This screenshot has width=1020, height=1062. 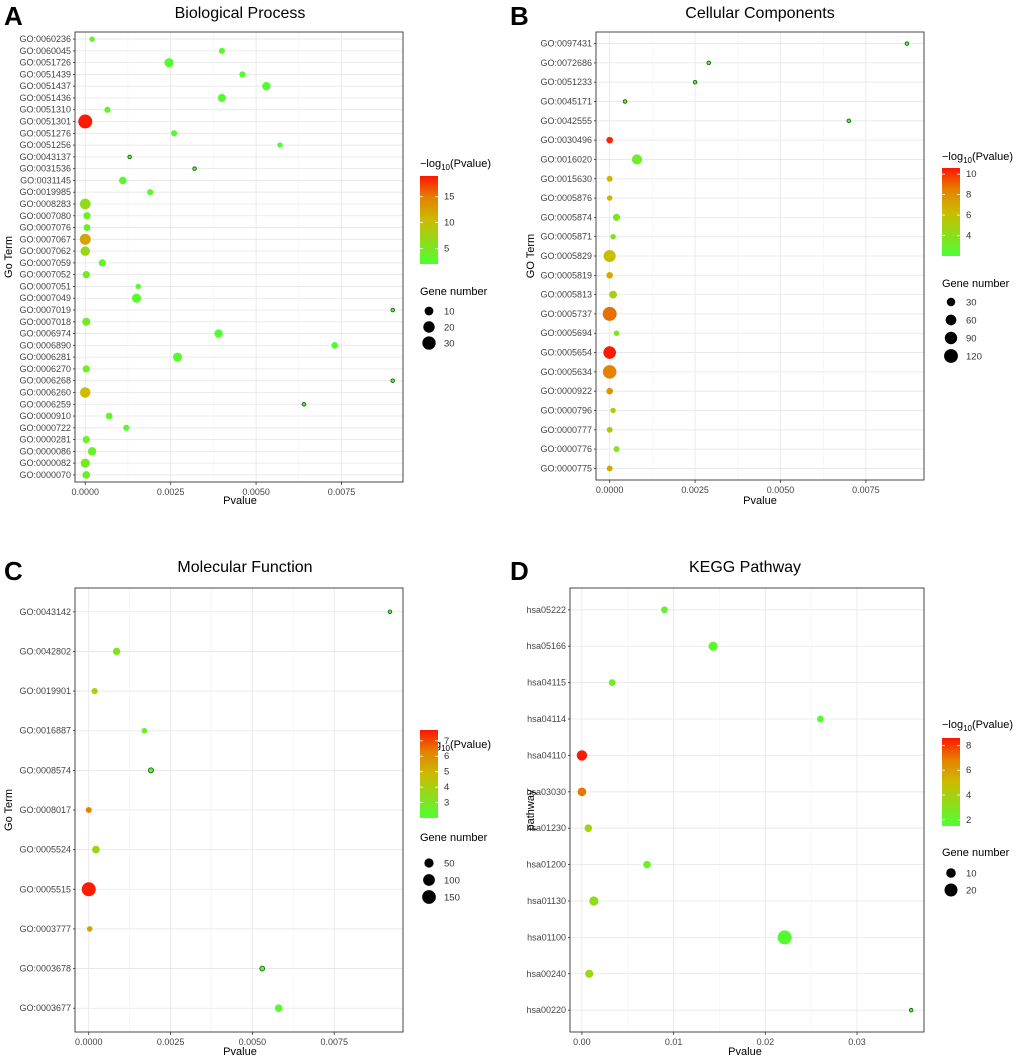 What do you see at coordinates (45, 110) in the screenshot?
I see `y-tick-label: GO:0051310` at bounding box center [45, 110].